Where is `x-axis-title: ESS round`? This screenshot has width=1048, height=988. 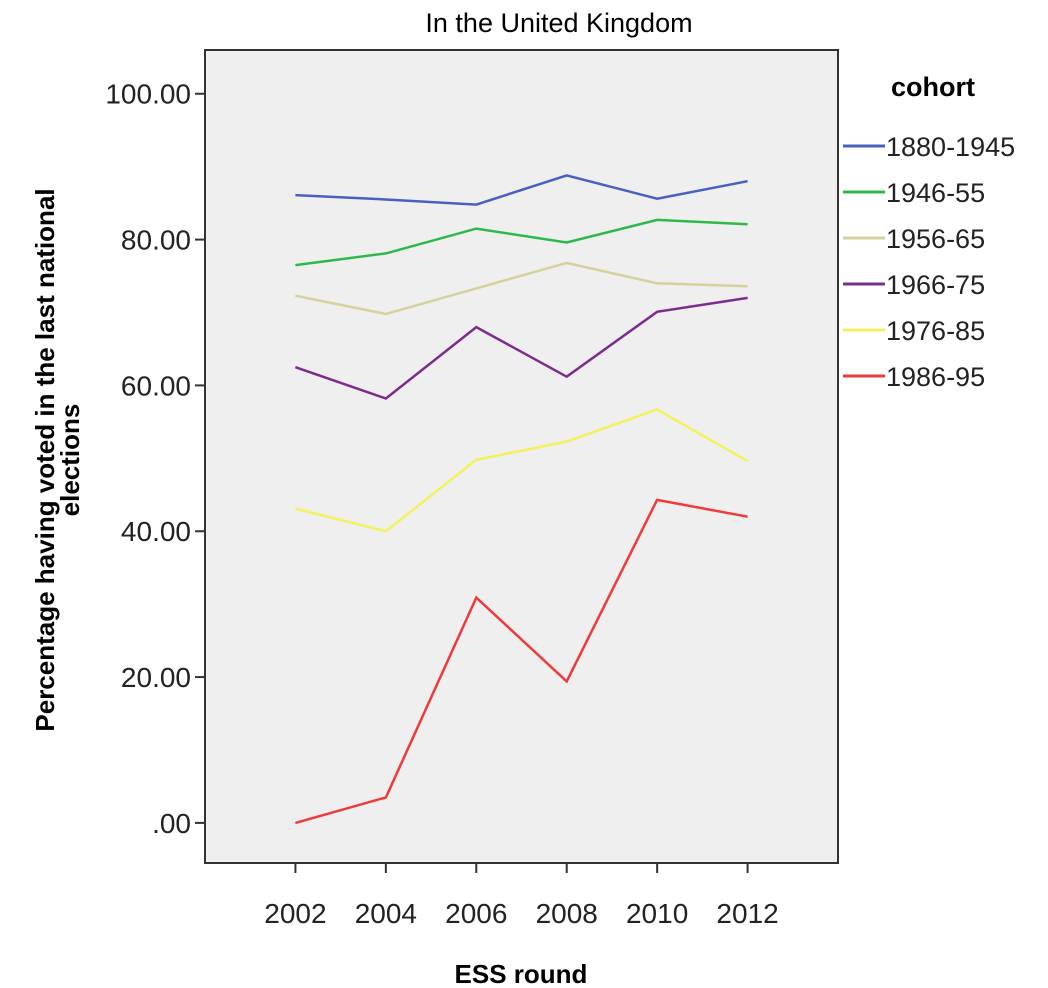
x-axis-title: ESS round is located at coordinates (521, 973).